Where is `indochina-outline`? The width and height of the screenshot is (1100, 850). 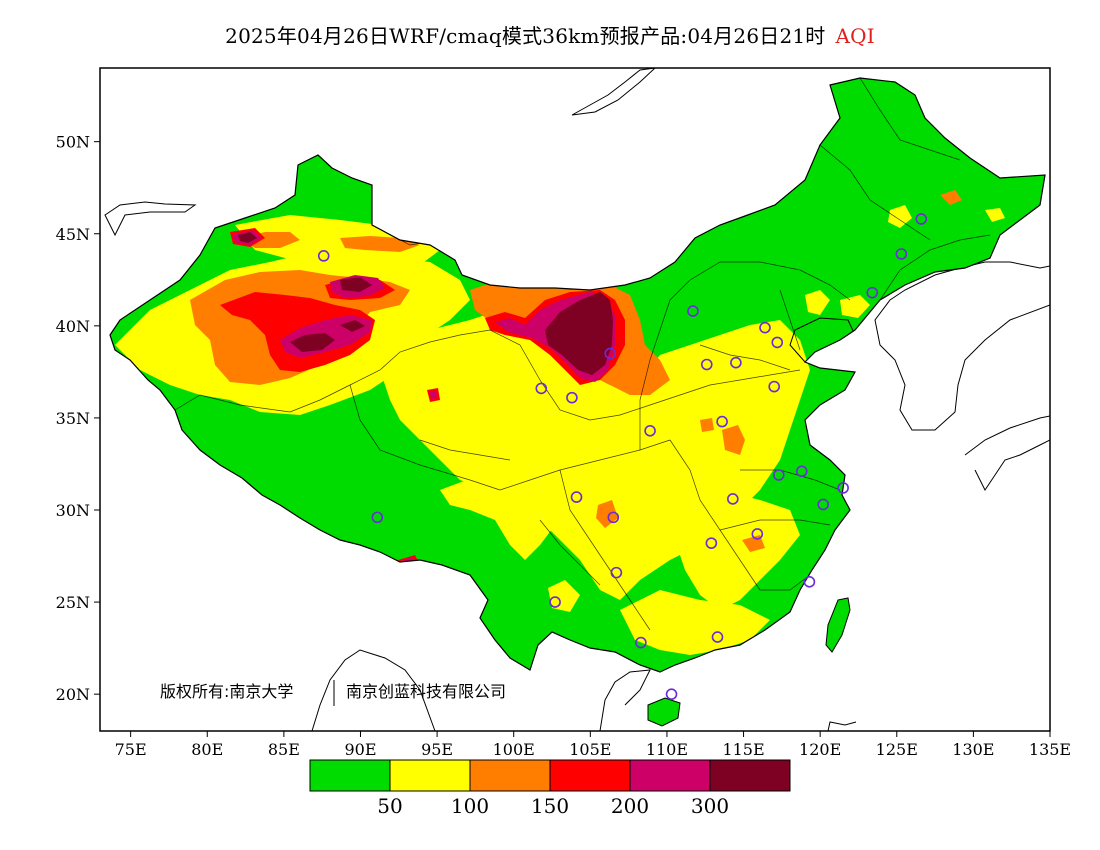 indochina-outline is located at coordinates (481, 690).